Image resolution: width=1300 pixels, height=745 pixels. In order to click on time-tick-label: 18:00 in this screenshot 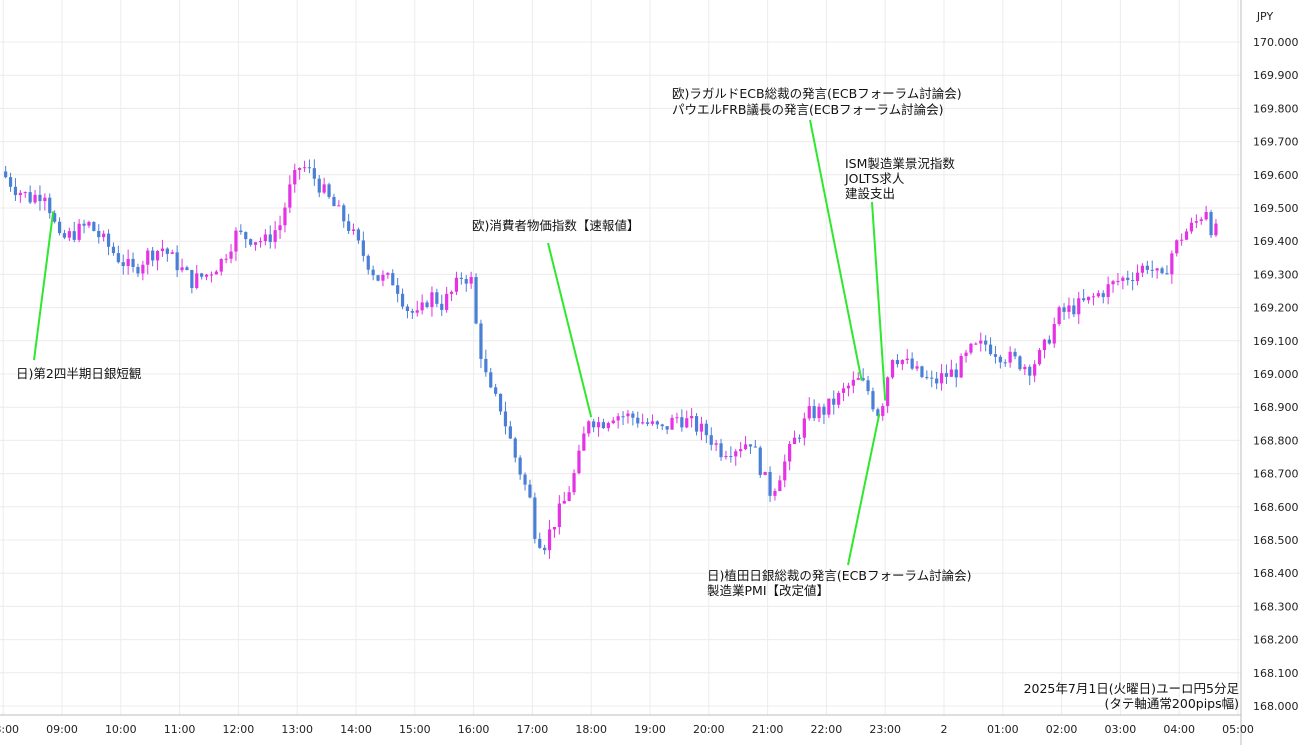, I will do `click(591, 729)`.